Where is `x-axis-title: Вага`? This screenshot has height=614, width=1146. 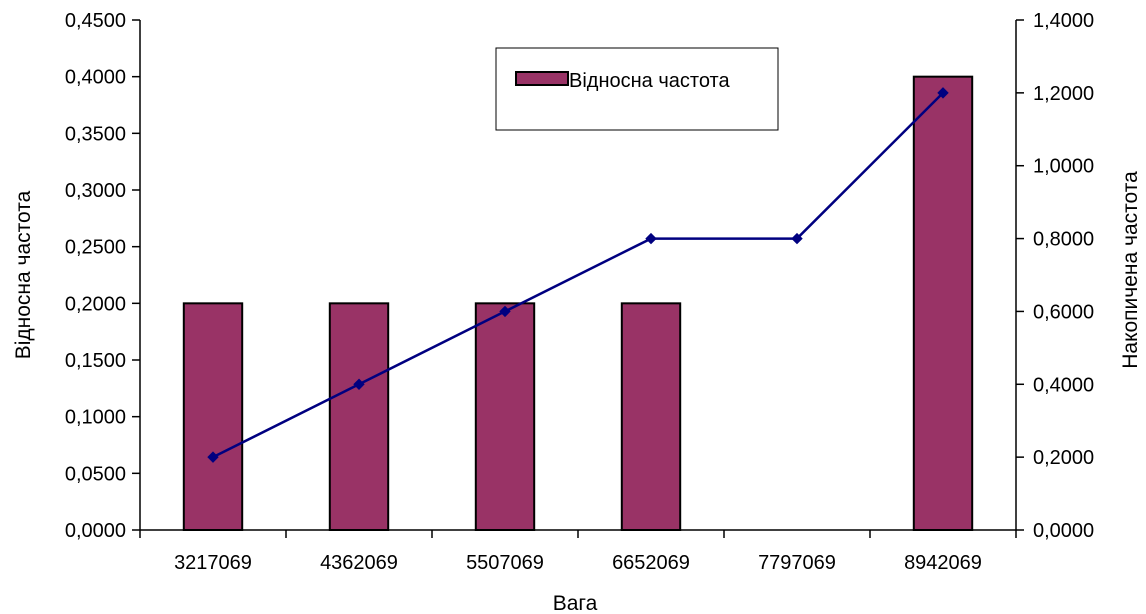 x-axis-title: Вага is located at coordinates (575, 603).